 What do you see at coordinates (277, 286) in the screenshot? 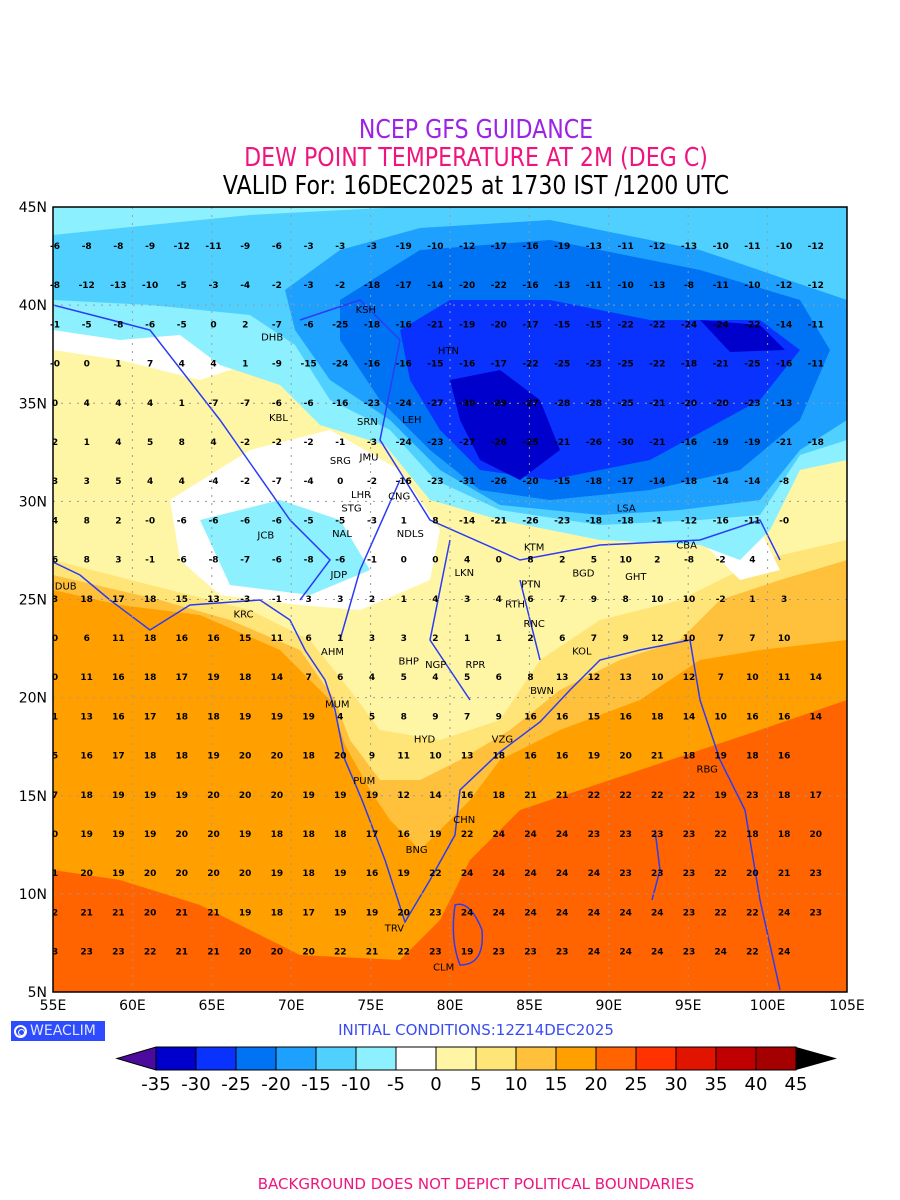
I see `grid-value: -2` at bounding box center [277, 286].